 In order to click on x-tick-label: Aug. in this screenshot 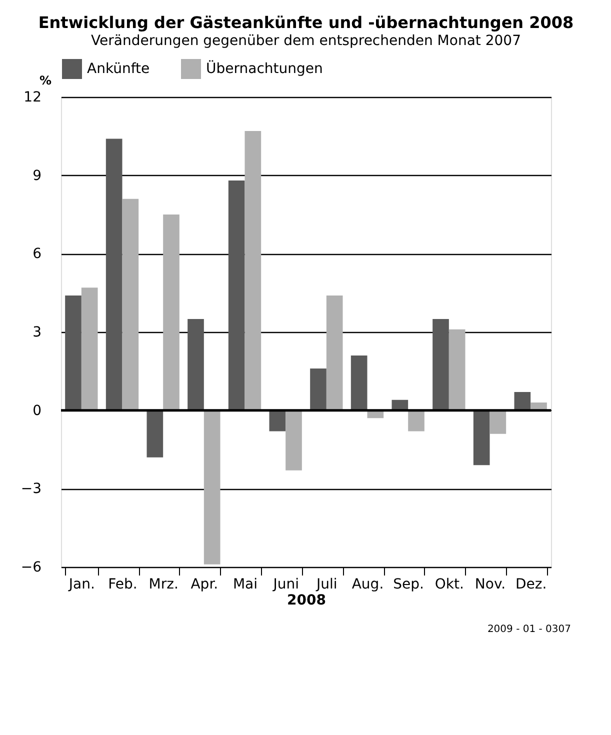, I will do `click(368, 584)`.